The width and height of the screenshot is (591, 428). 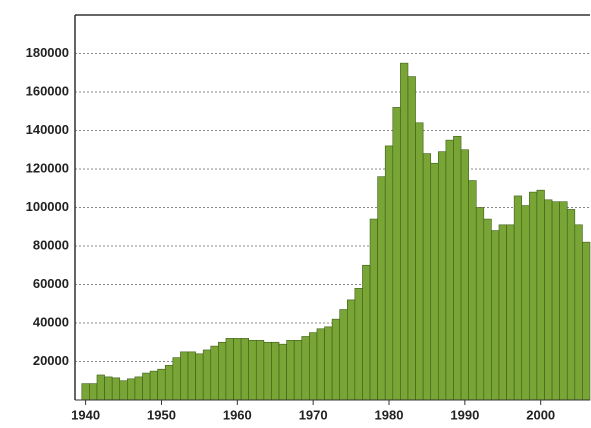 I want to click on x-tick-label: 1980, so click(x=389, y=414).